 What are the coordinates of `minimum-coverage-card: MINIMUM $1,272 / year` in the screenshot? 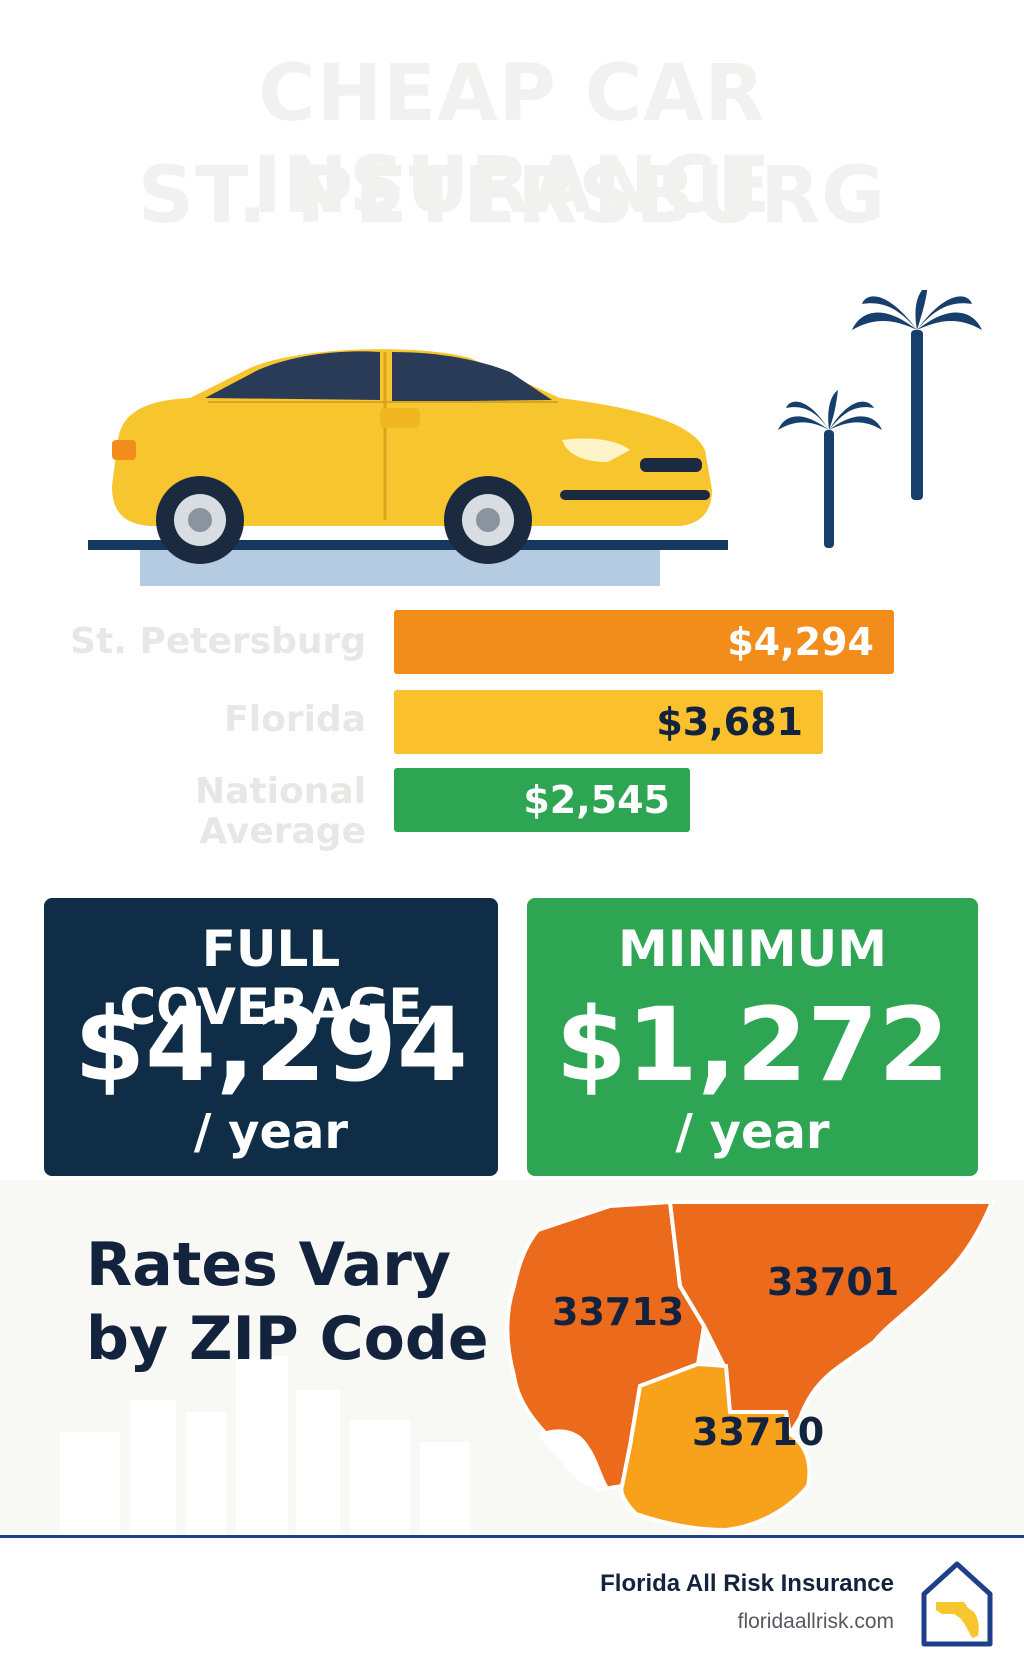 It's located at (752, 1037).